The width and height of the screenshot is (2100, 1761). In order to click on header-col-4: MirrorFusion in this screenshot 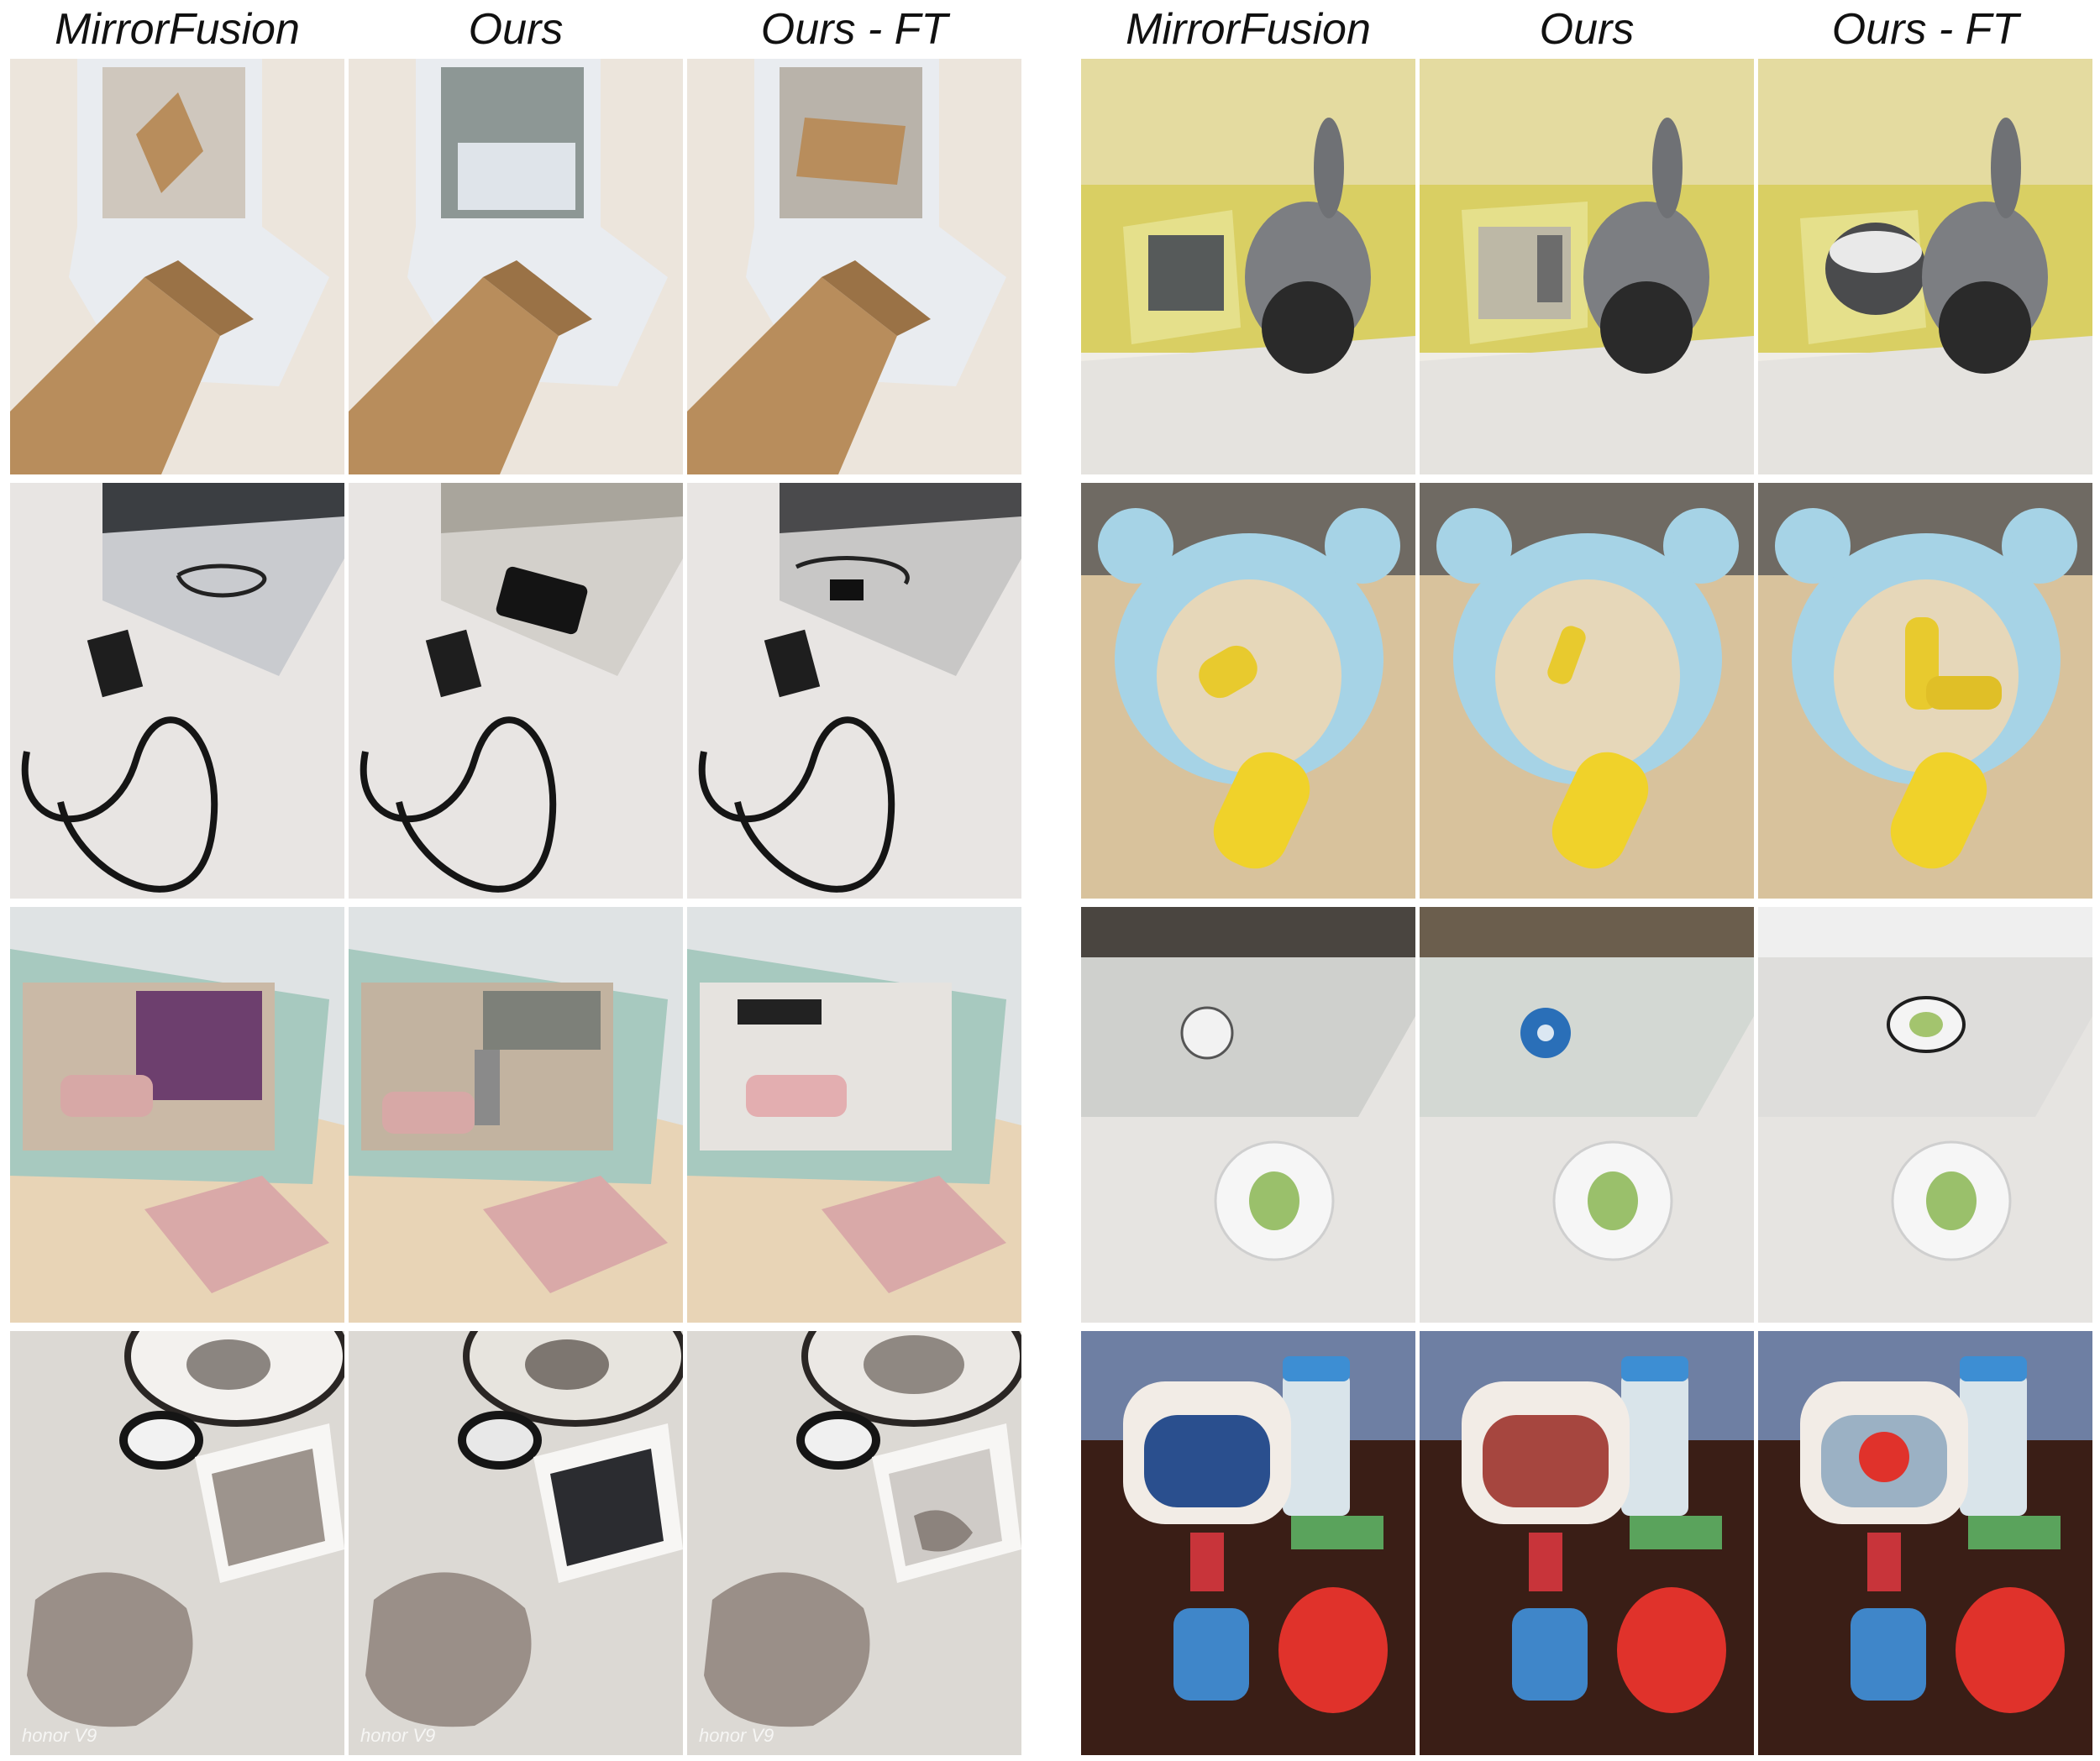, I will do `click(1248, 29)`.